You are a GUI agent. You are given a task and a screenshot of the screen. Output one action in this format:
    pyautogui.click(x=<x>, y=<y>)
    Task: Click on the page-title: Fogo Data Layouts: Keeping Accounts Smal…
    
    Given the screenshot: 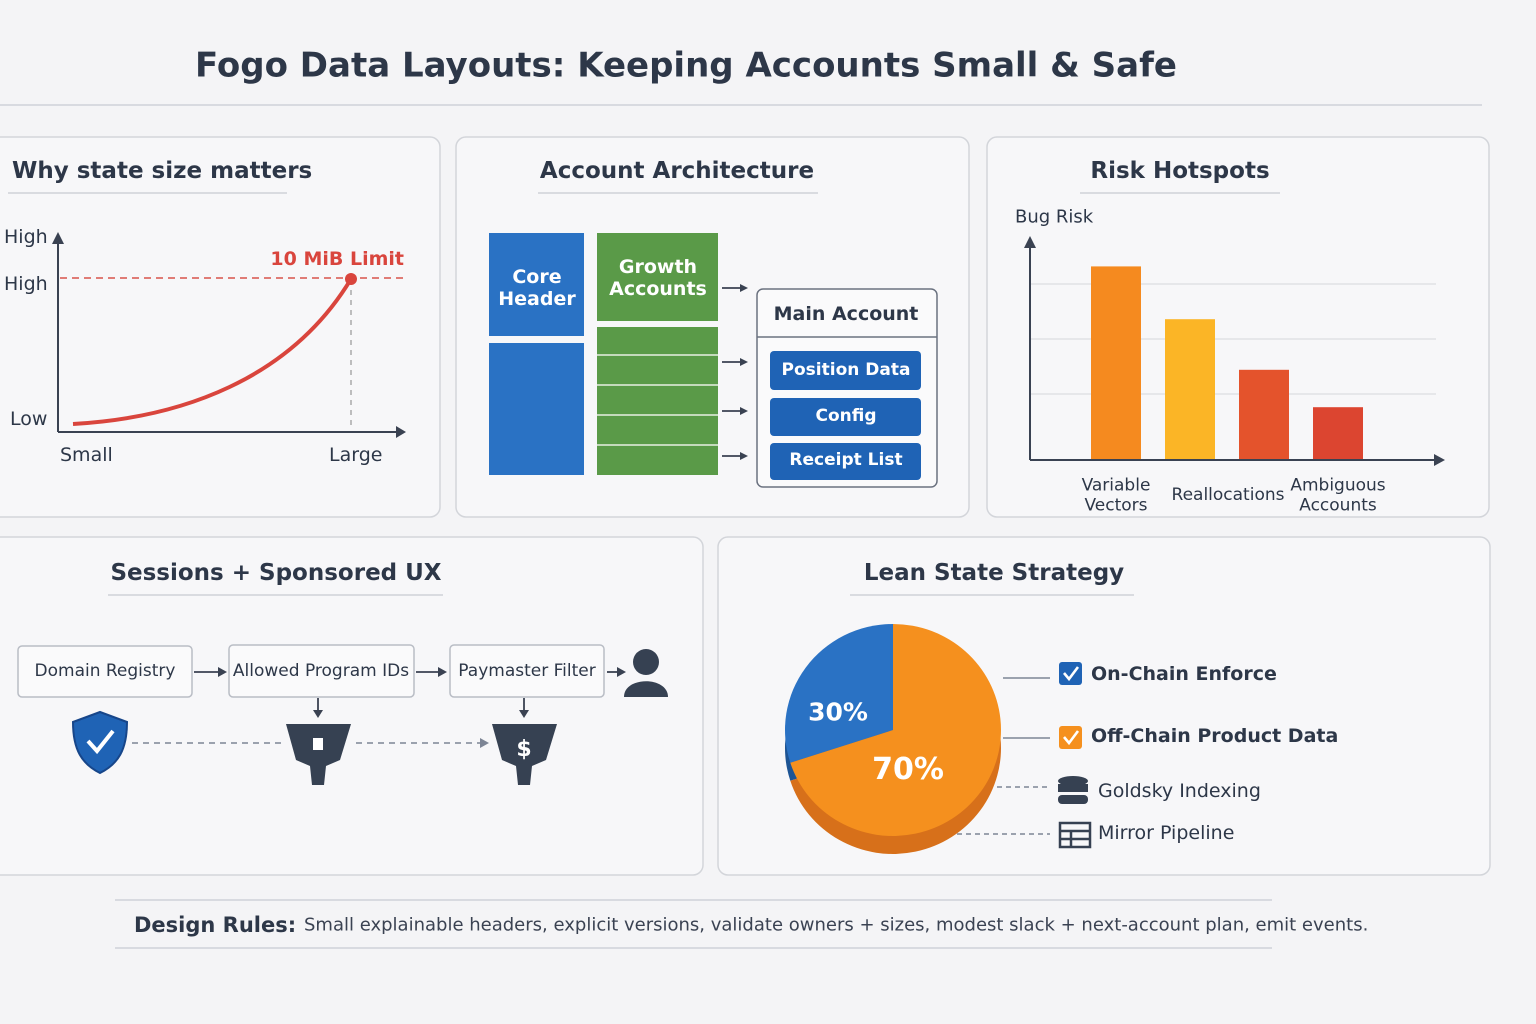 What is the action you would take?
    pyautogui.click(x=686, y=65)
    